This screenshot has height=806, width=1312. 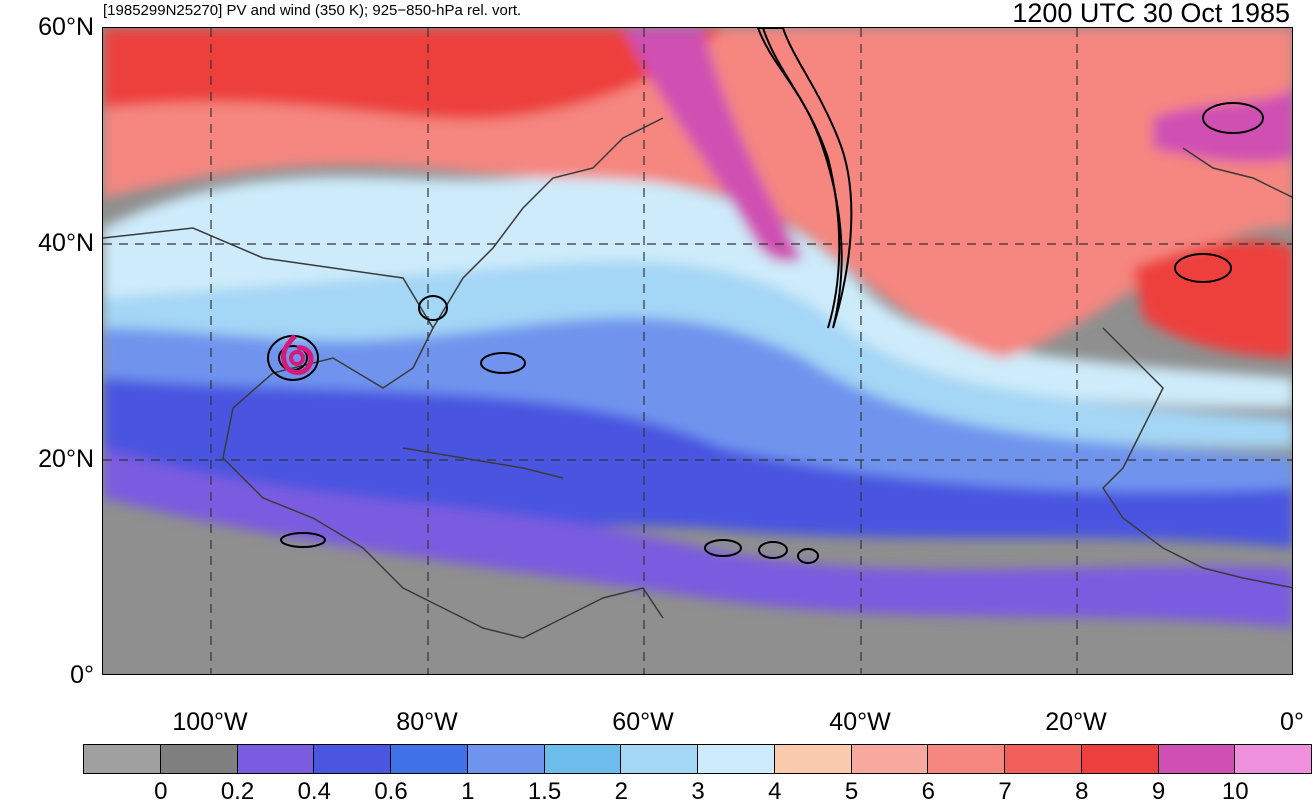 I want to click on colorbar-tick-label: 9, so click(x=1158, y=791).